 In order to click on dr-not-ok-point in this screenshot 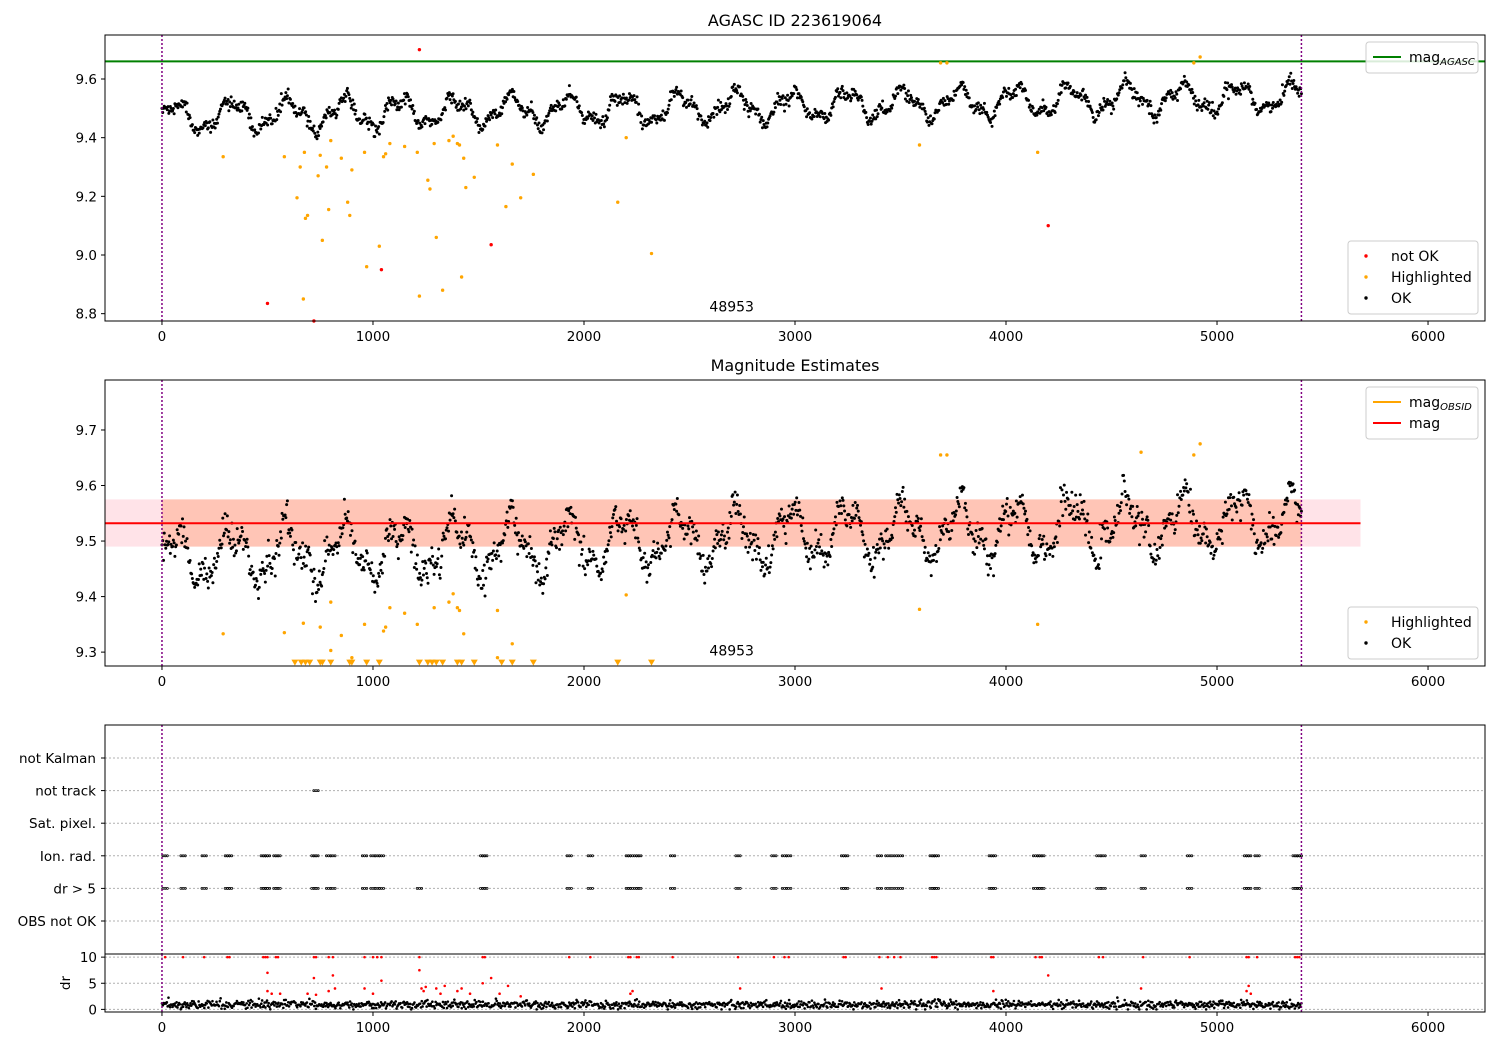, I will do `click(314, 978)`.